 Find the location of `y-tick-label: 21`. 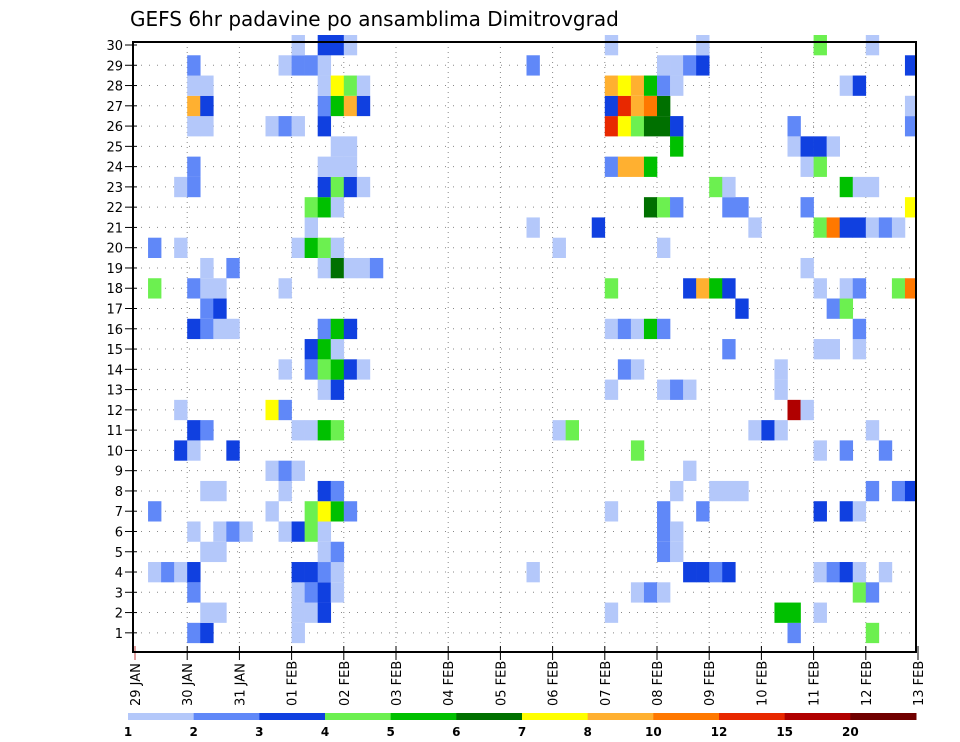

y-tick-label: 21 is located at coordinates (114, 228).